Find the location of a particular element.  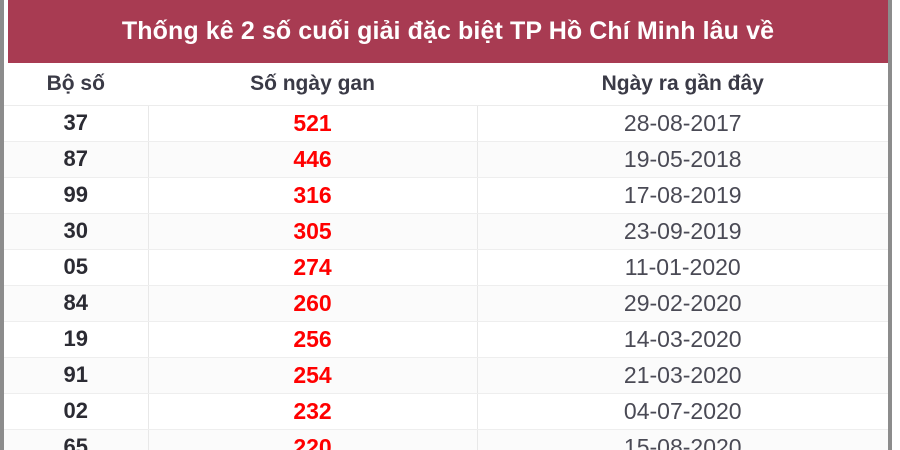

column-header-bo-so: Bộ số is located at coordinates (76, 84).